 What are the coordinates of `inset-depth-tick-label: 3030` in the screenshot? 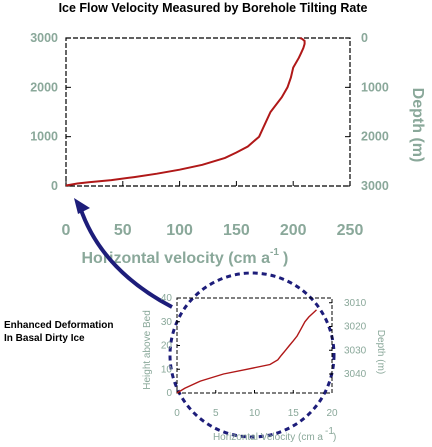 It's located at (355, 350).